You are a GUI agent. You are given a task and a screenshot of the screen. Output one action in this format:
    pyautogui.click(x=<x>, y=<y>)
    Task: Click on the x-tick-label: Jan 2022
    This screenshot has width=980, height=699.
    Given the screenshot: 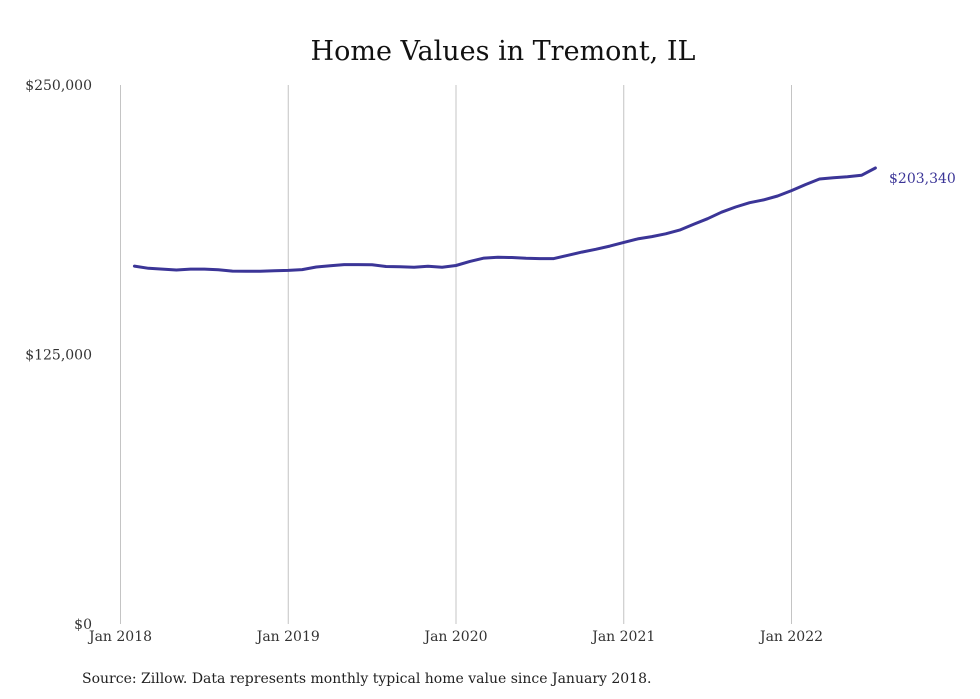 What is the action you would take?
    pyautogui.click(x=790, y=637)
    